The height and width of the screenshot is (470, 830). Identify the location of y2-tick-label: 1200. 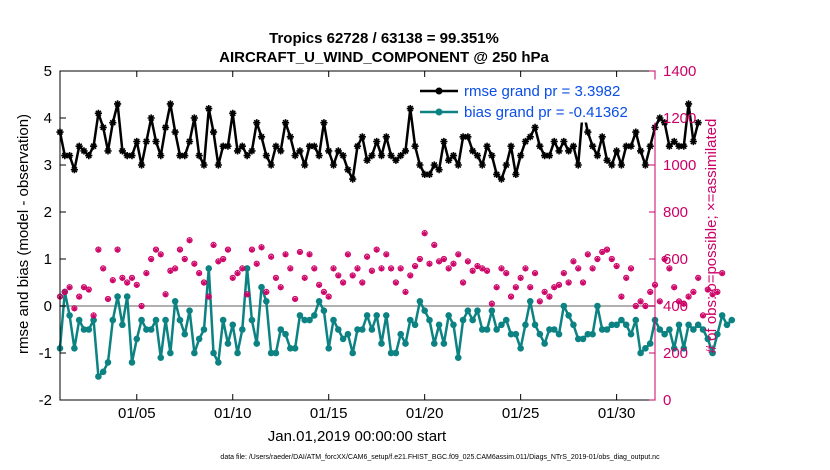
(679, 118).